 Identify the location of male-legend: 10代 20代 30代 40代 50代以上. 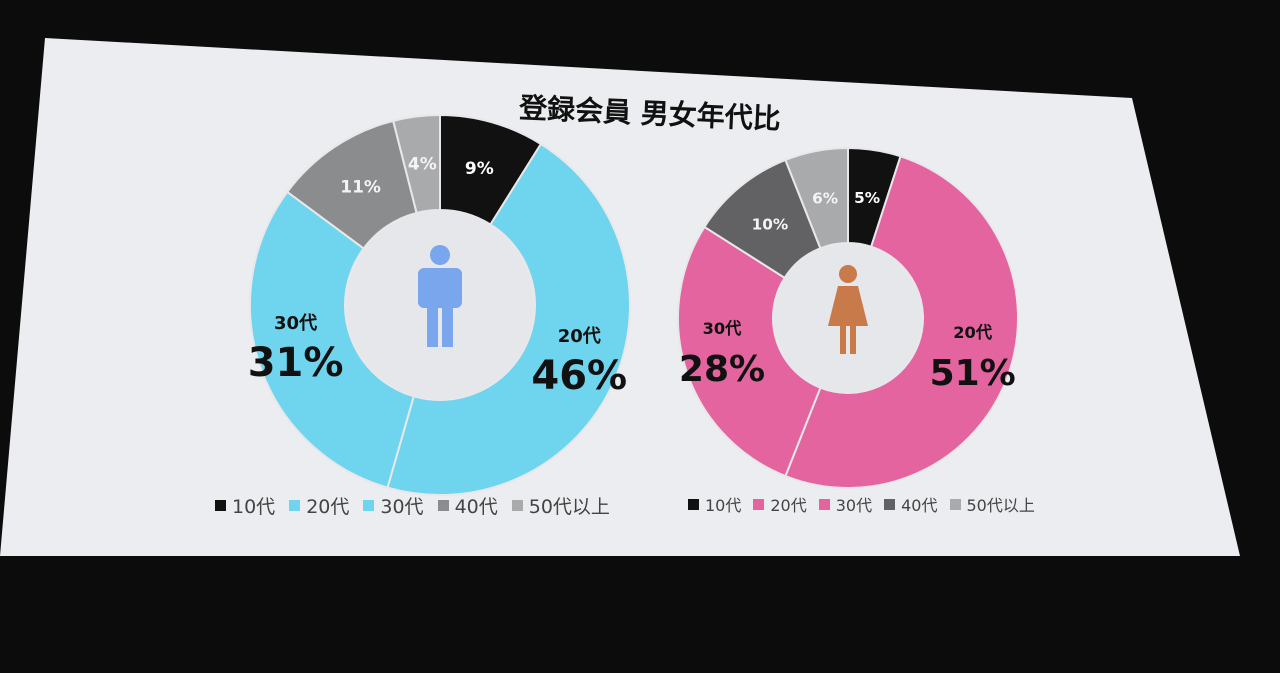
(412, 505).